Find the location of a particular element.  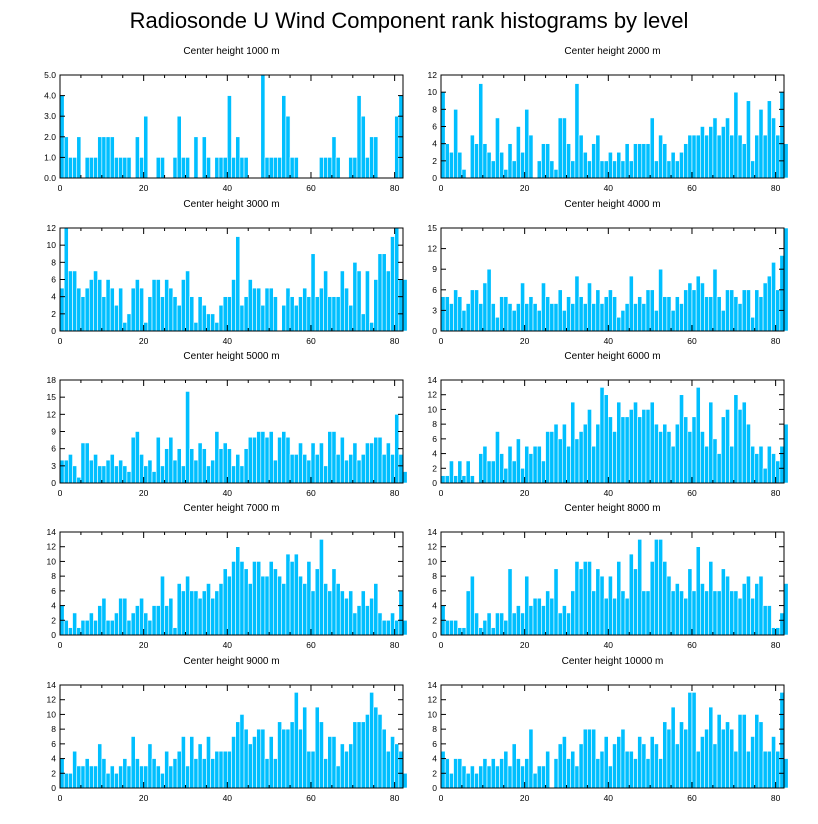

y-tick-label: 4 is located at coordinates (434, 759).